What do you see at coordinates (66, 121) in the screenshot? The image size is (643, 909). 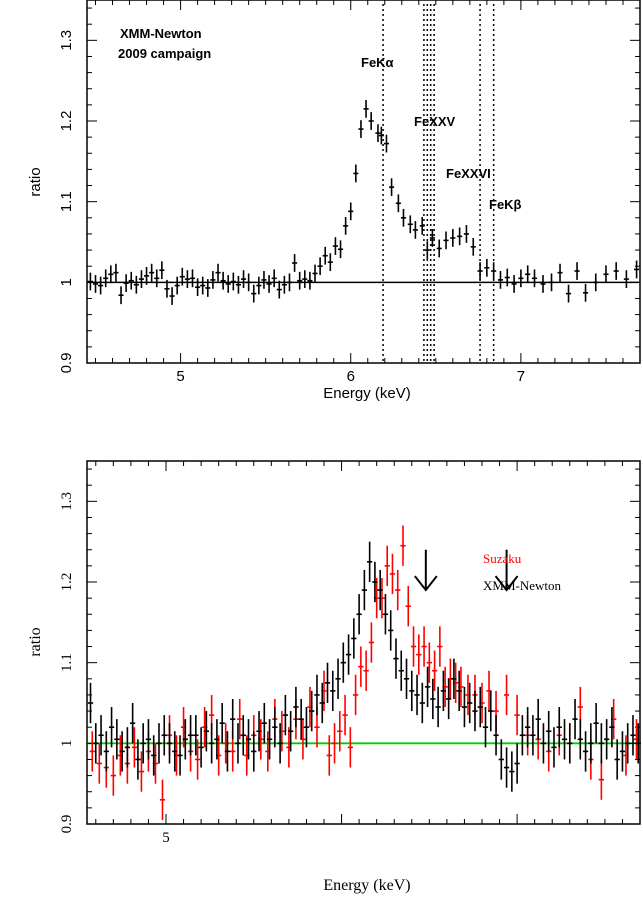 I see `y-tick-label: 1.2` at bounding box center [66, 121].